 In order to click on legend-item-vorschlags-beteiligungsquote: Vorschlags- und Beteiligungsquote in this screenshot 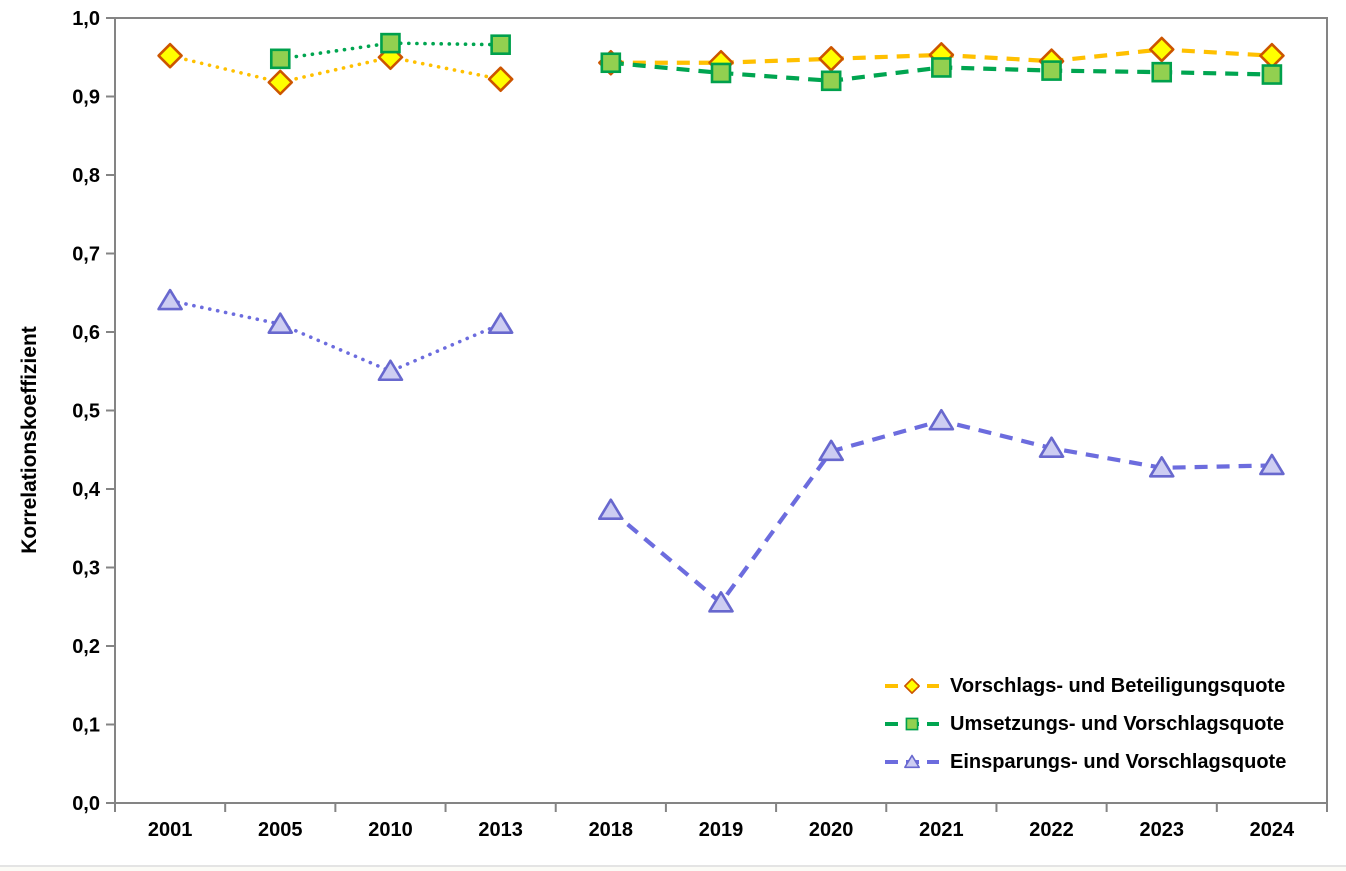, I will do `click(1085, 686)`.